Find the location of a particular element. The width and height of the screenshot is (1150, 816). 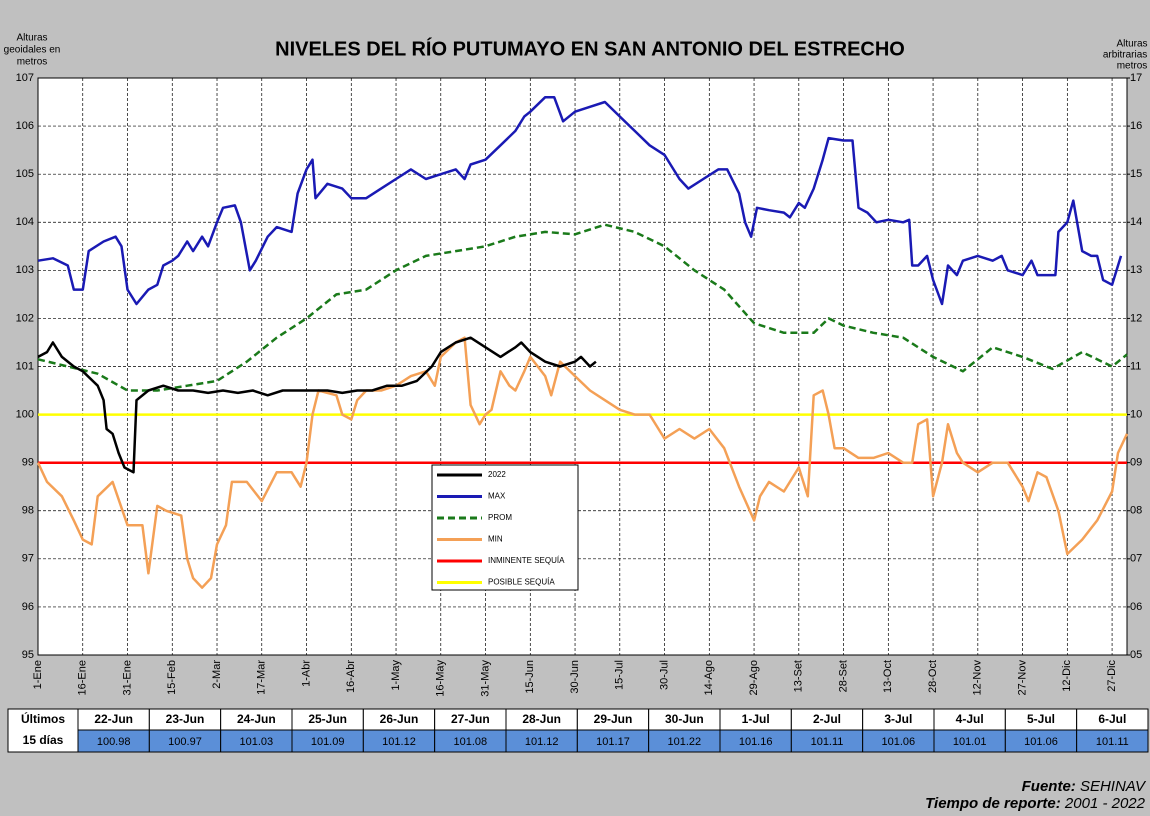

table-date: 2-Jul is located at coordinates (827, 719).